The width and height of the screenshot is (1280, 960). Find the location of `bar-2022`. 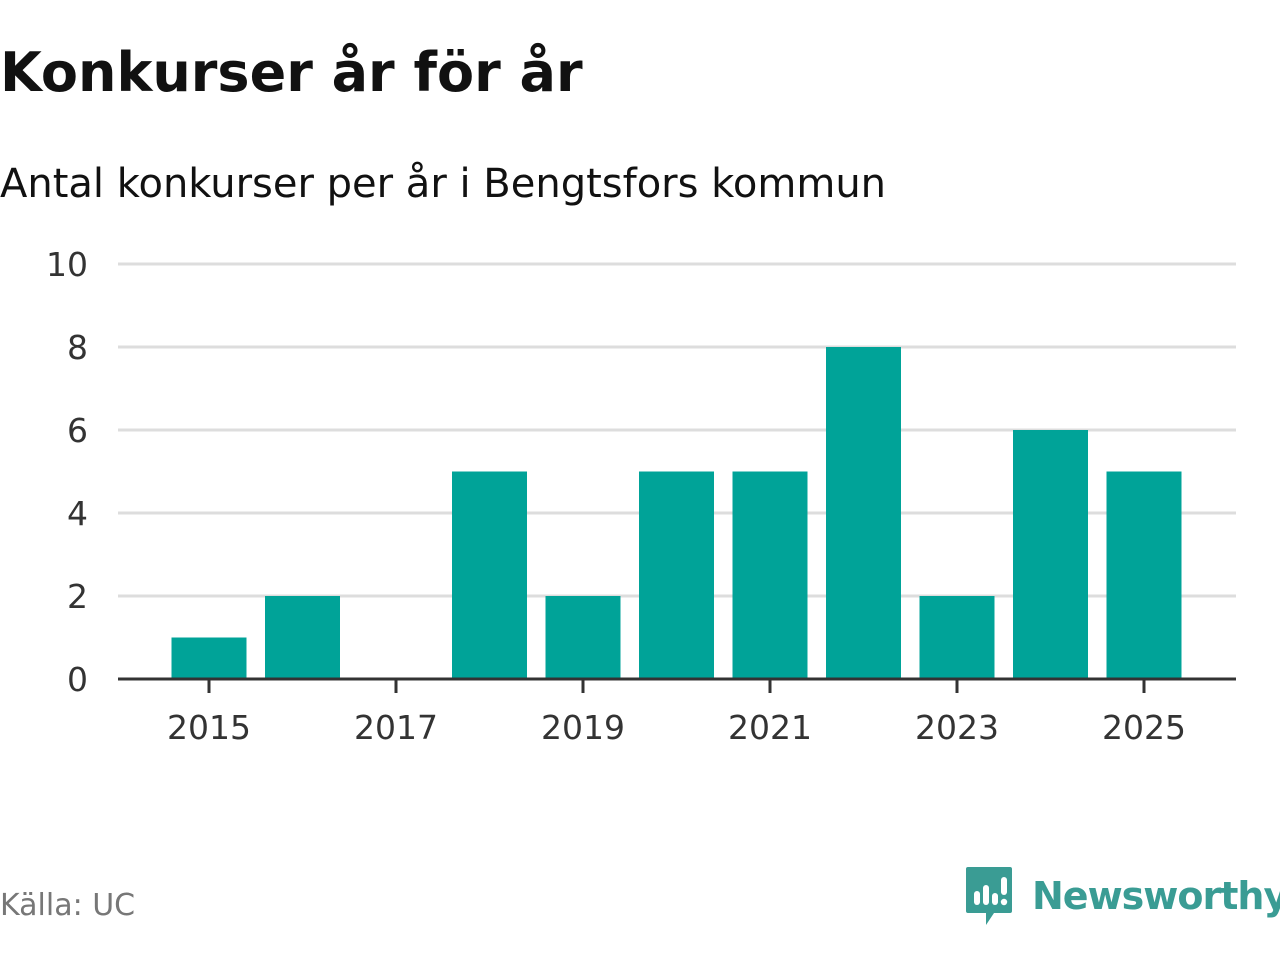

bar-2022 is located at coordinates (863, 513).